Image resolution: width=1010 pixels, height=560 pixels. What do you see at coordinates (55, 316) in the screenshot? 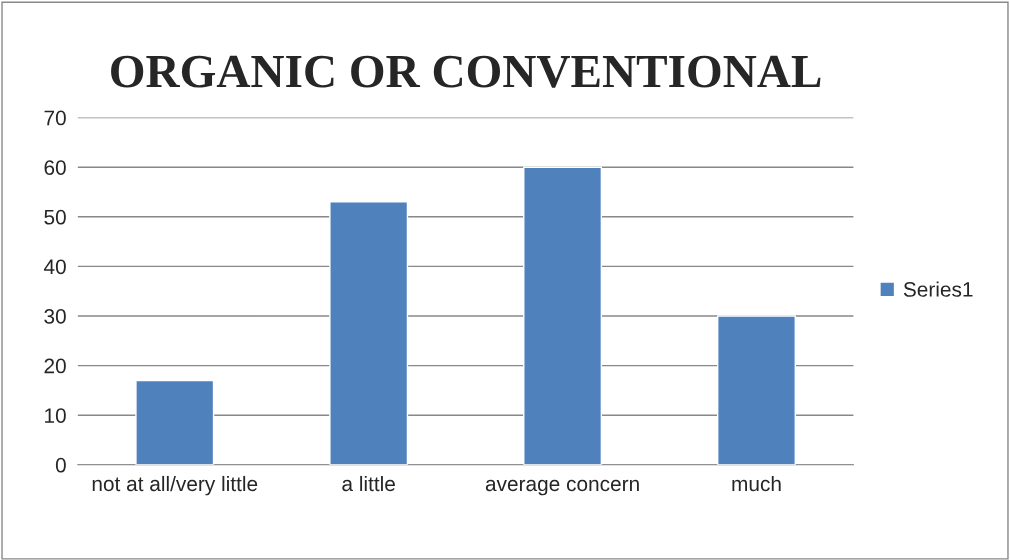
I see `y-tick-label: 30` at bounding box center [55, 316].